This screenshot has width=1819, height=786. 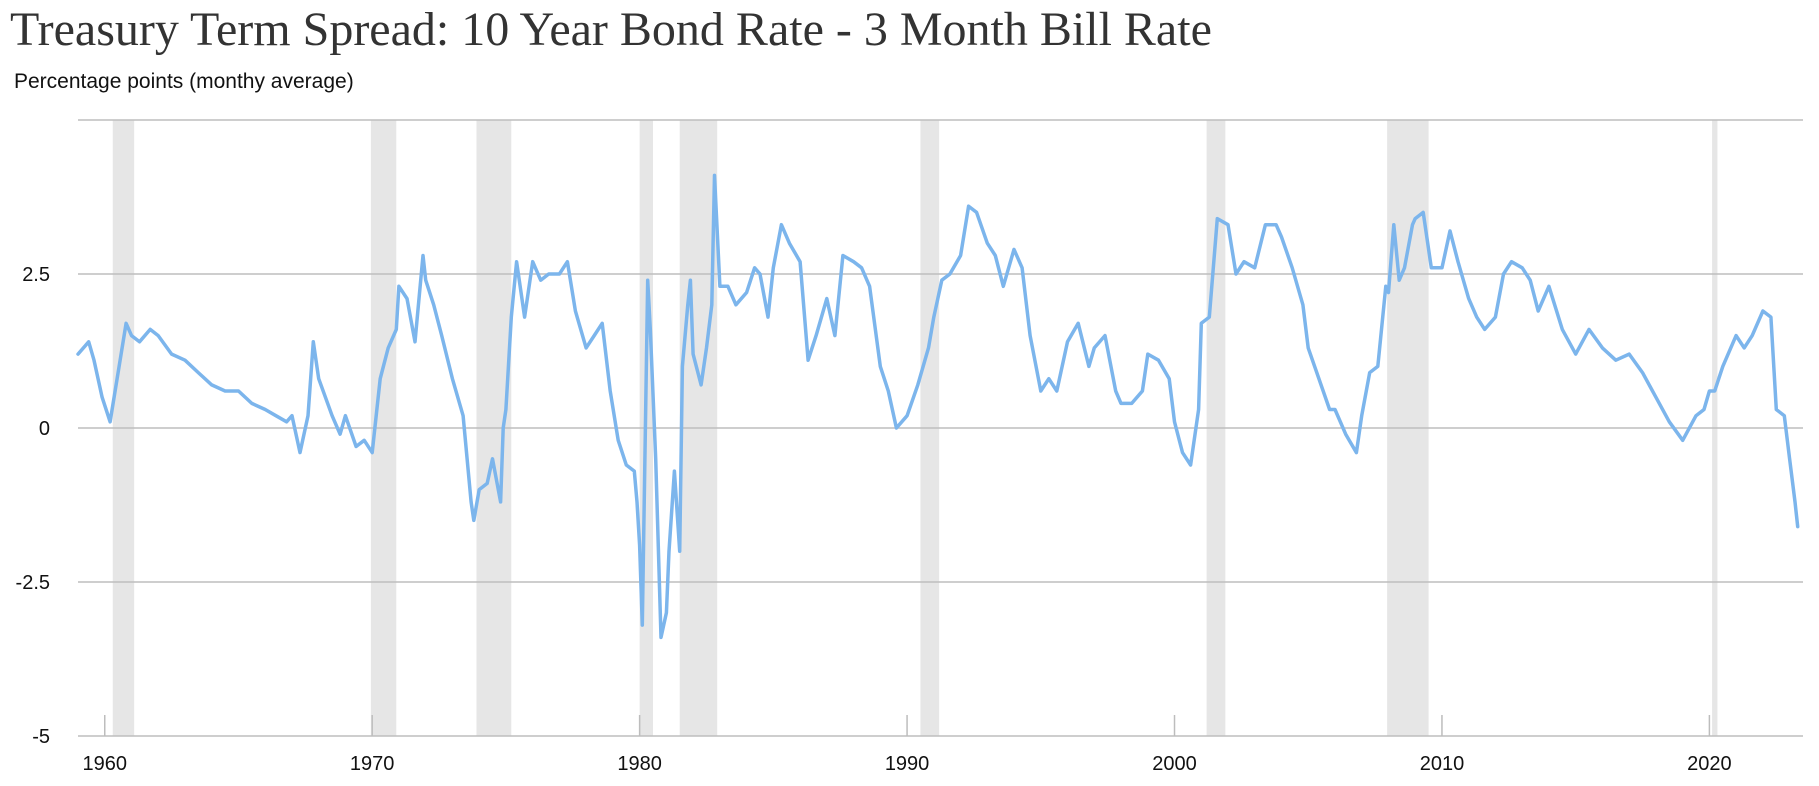 What do you see at coordinates (907, 764) in the screenshot?
I see `x-tick-label: 1990` at bounding box center [907, 764].